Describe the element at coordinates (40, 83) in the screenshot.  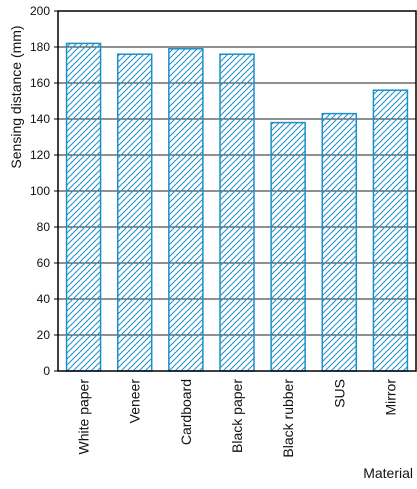
I see `y-tick-label: 160` at that location.